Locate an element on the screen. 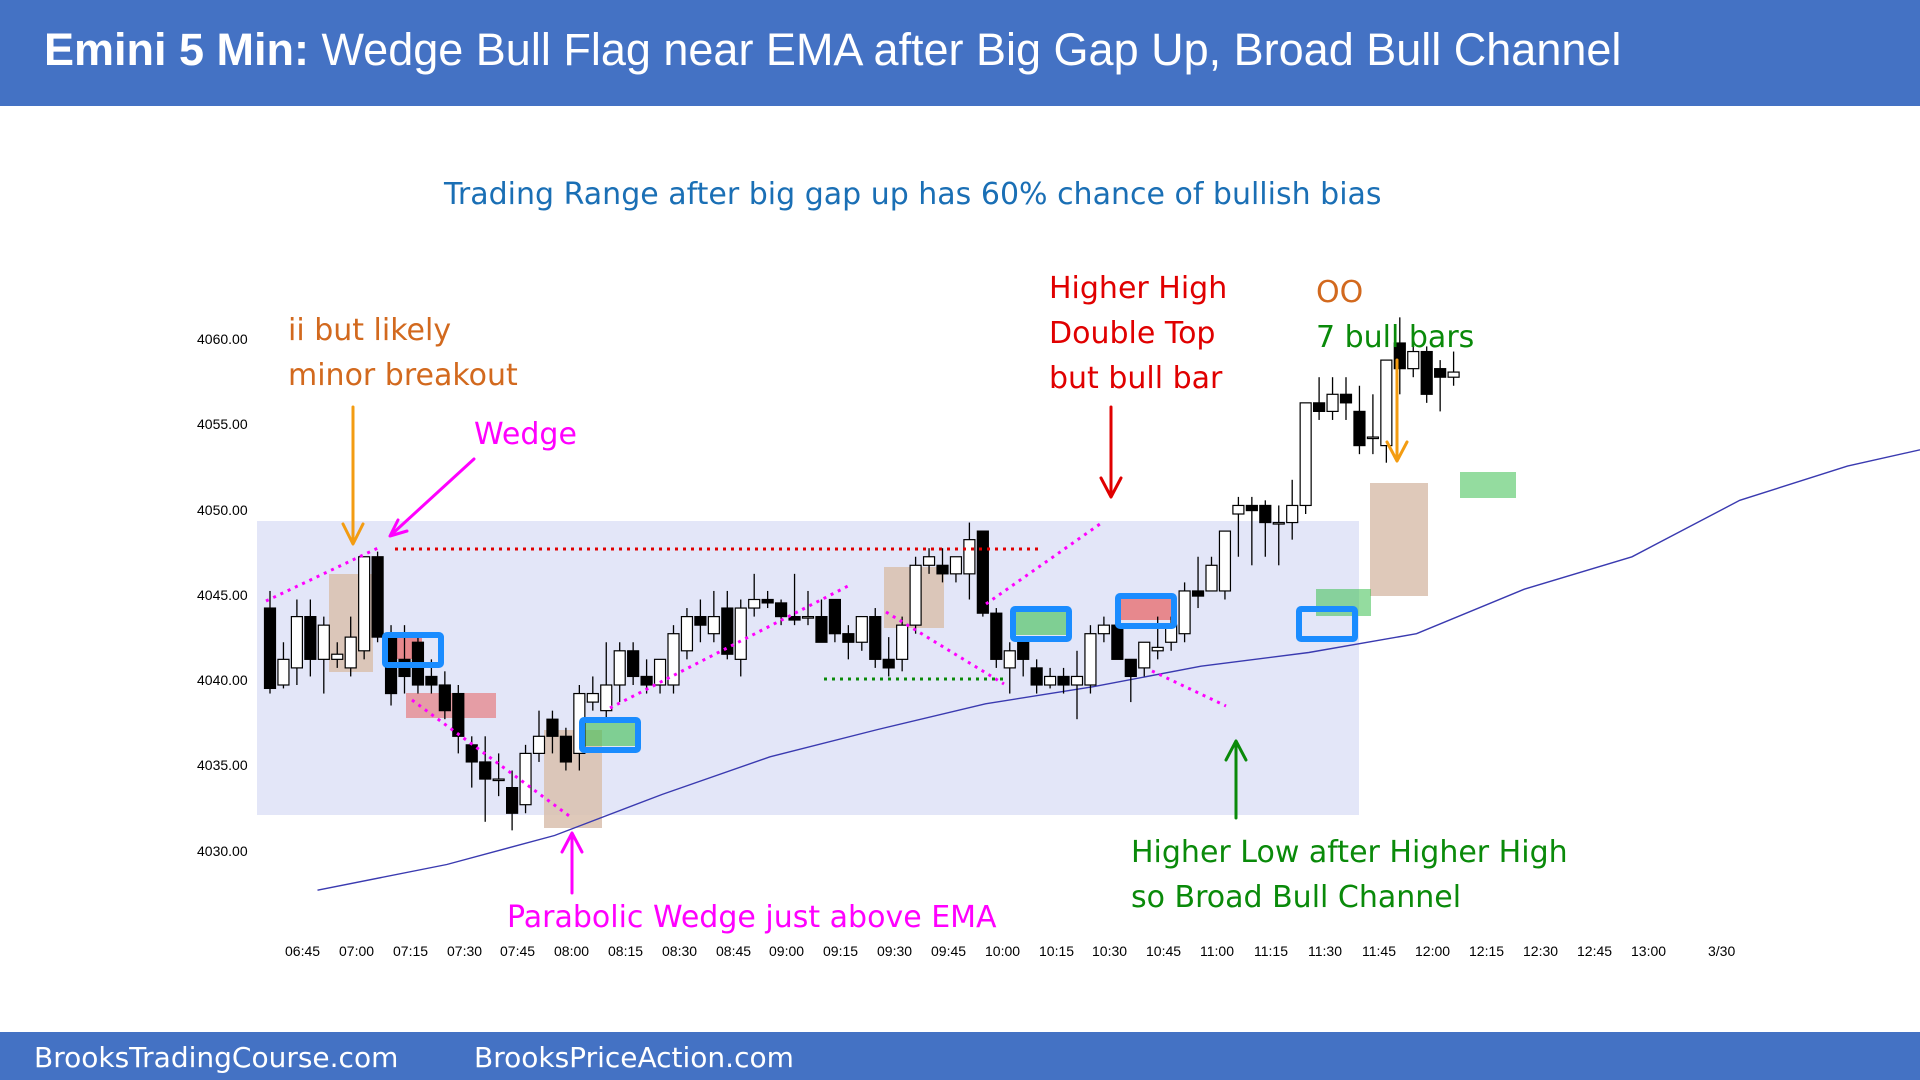  bull-bar-highlight is located at coordinates (1488, 485).